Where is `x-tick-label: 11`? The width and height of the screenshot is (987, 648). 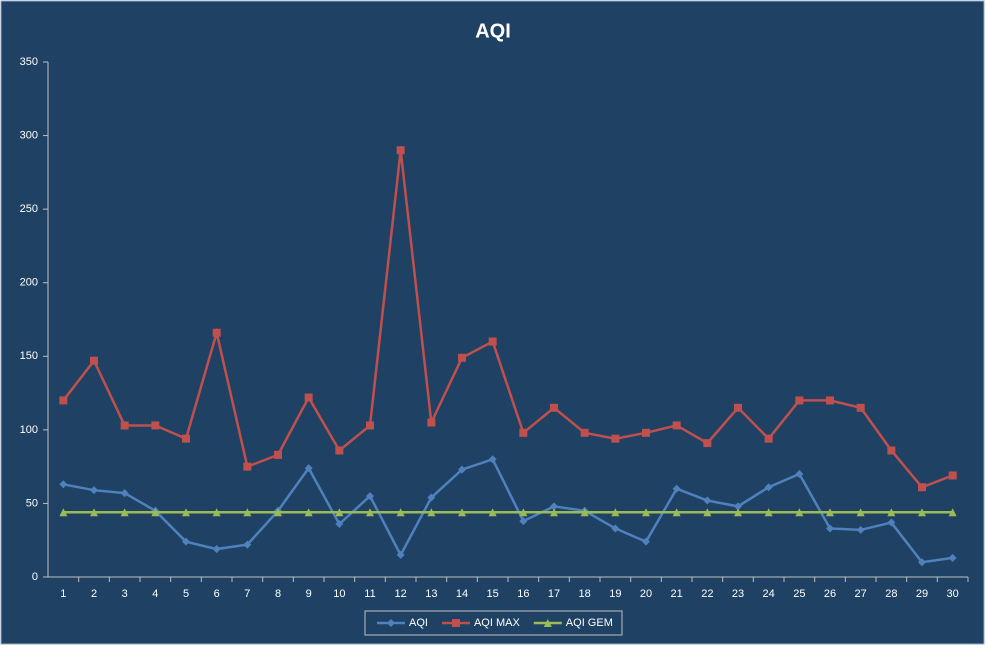 x-tick-label: 11 is located at coordinates (369, 594).